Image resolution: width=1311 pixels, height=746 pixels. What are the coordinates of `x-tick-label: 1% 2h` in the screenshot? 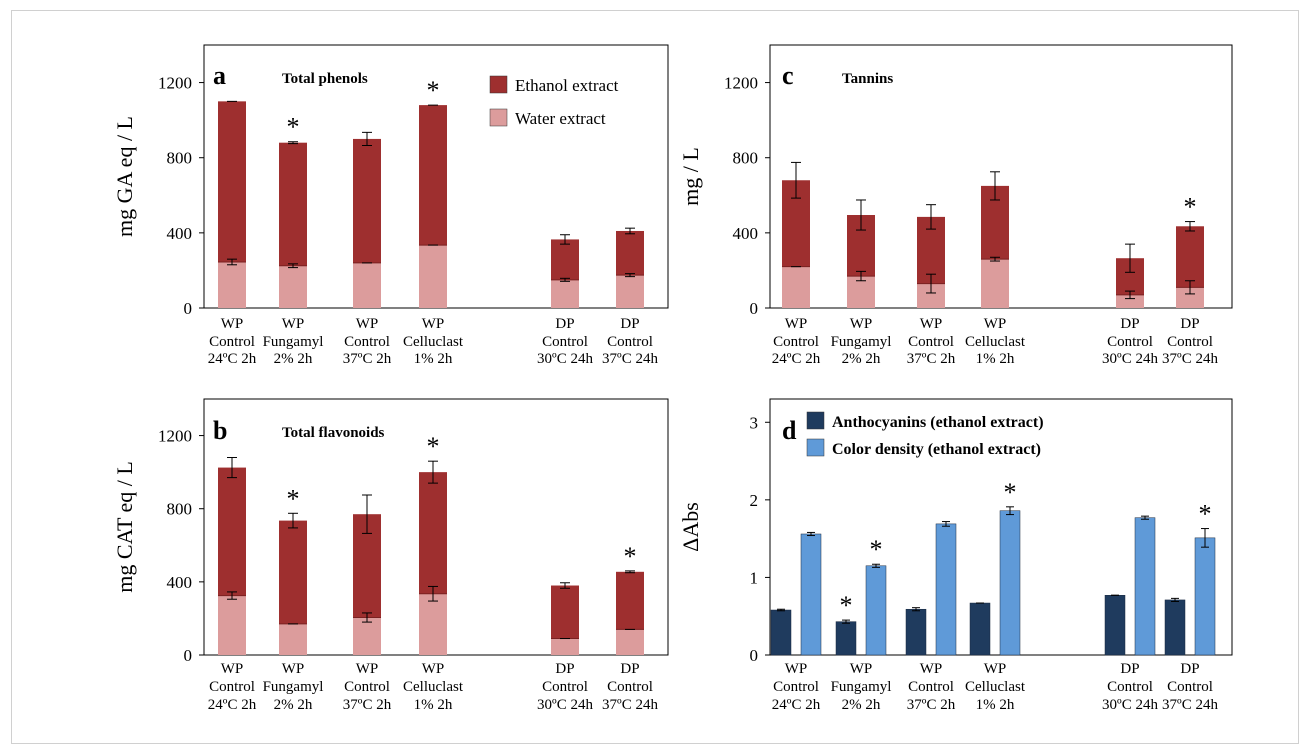 It's located at (995, 359).